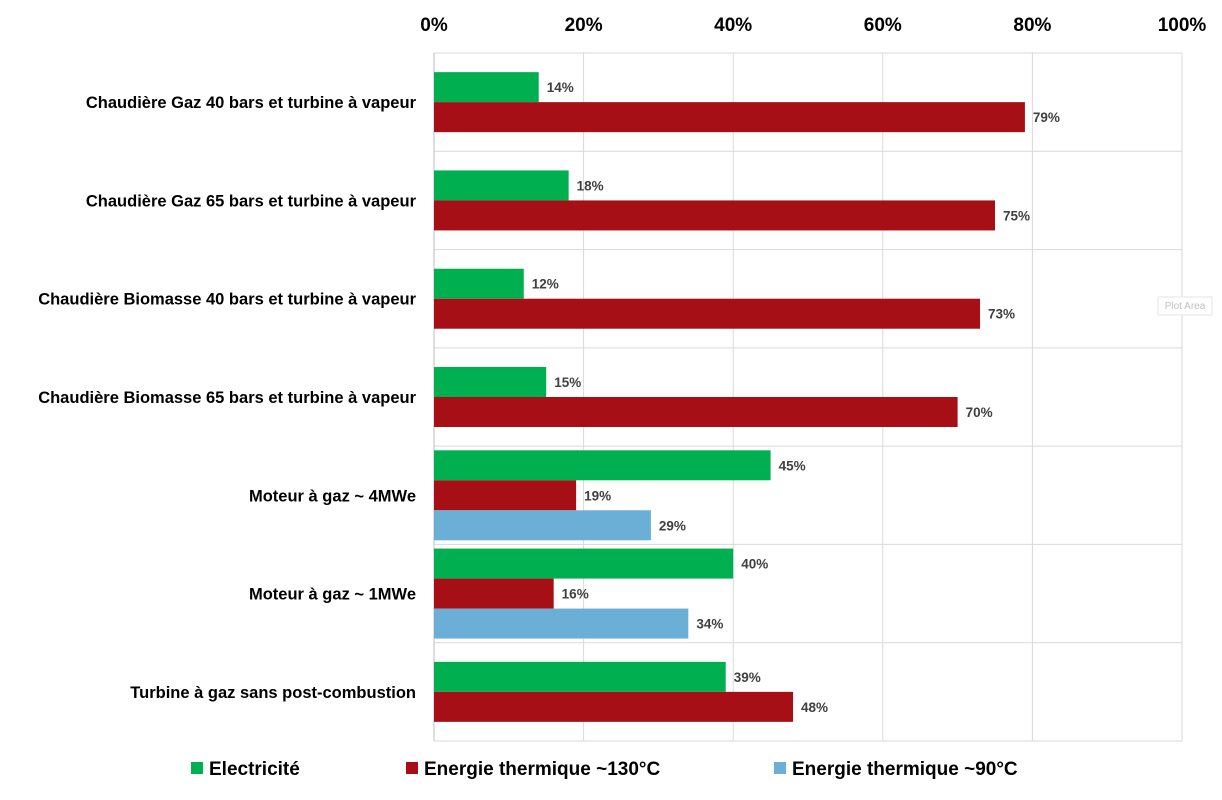  Describe the element at coordinates (905, 769) in the screenshot. I see `legend-label: Energie thermique ~90°C` at that location.